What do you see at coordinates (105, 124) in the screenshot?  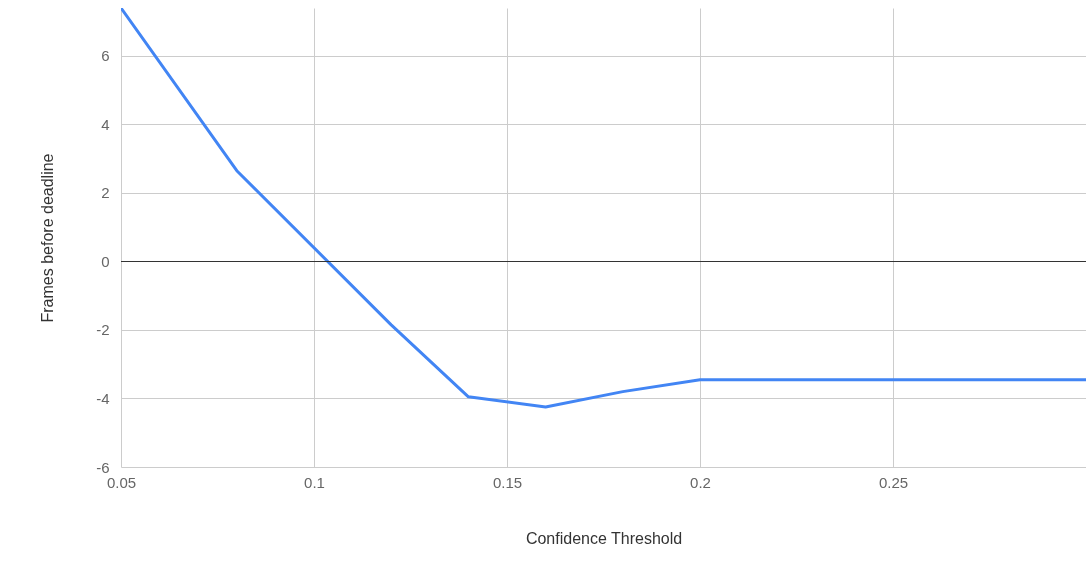 I see `y-tick-label: 4` at bounding box center [105, 124].